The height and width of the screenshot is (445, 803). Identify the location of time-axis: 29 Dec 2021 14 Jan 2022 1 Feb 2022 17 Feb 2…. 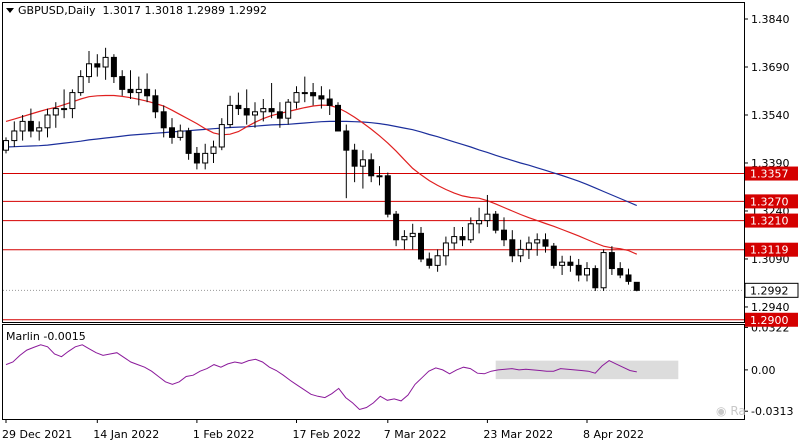
(323, 430).